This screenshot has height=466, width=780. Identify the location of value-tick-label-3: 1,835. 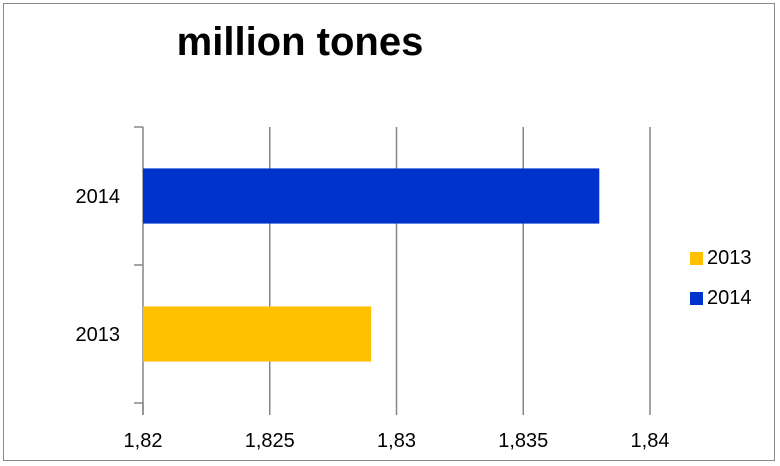
(523, 441).